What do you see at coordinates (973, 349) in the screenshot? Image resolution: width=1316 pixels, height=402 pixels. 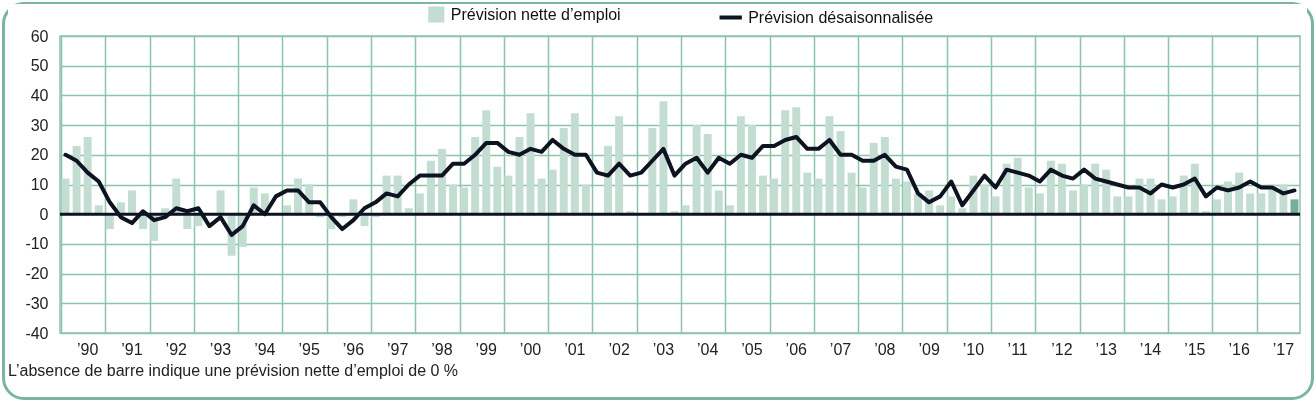 I see `x-tick-label: ’10` at bounding box center [973, 349].